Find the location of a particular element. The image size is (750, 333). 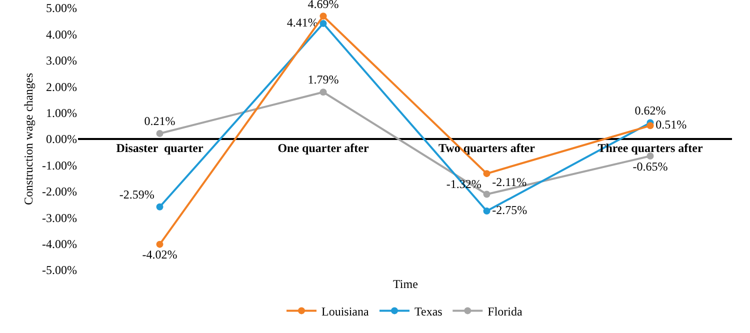

y-tick-label: -2.00% is located at coordinates (59, 191).